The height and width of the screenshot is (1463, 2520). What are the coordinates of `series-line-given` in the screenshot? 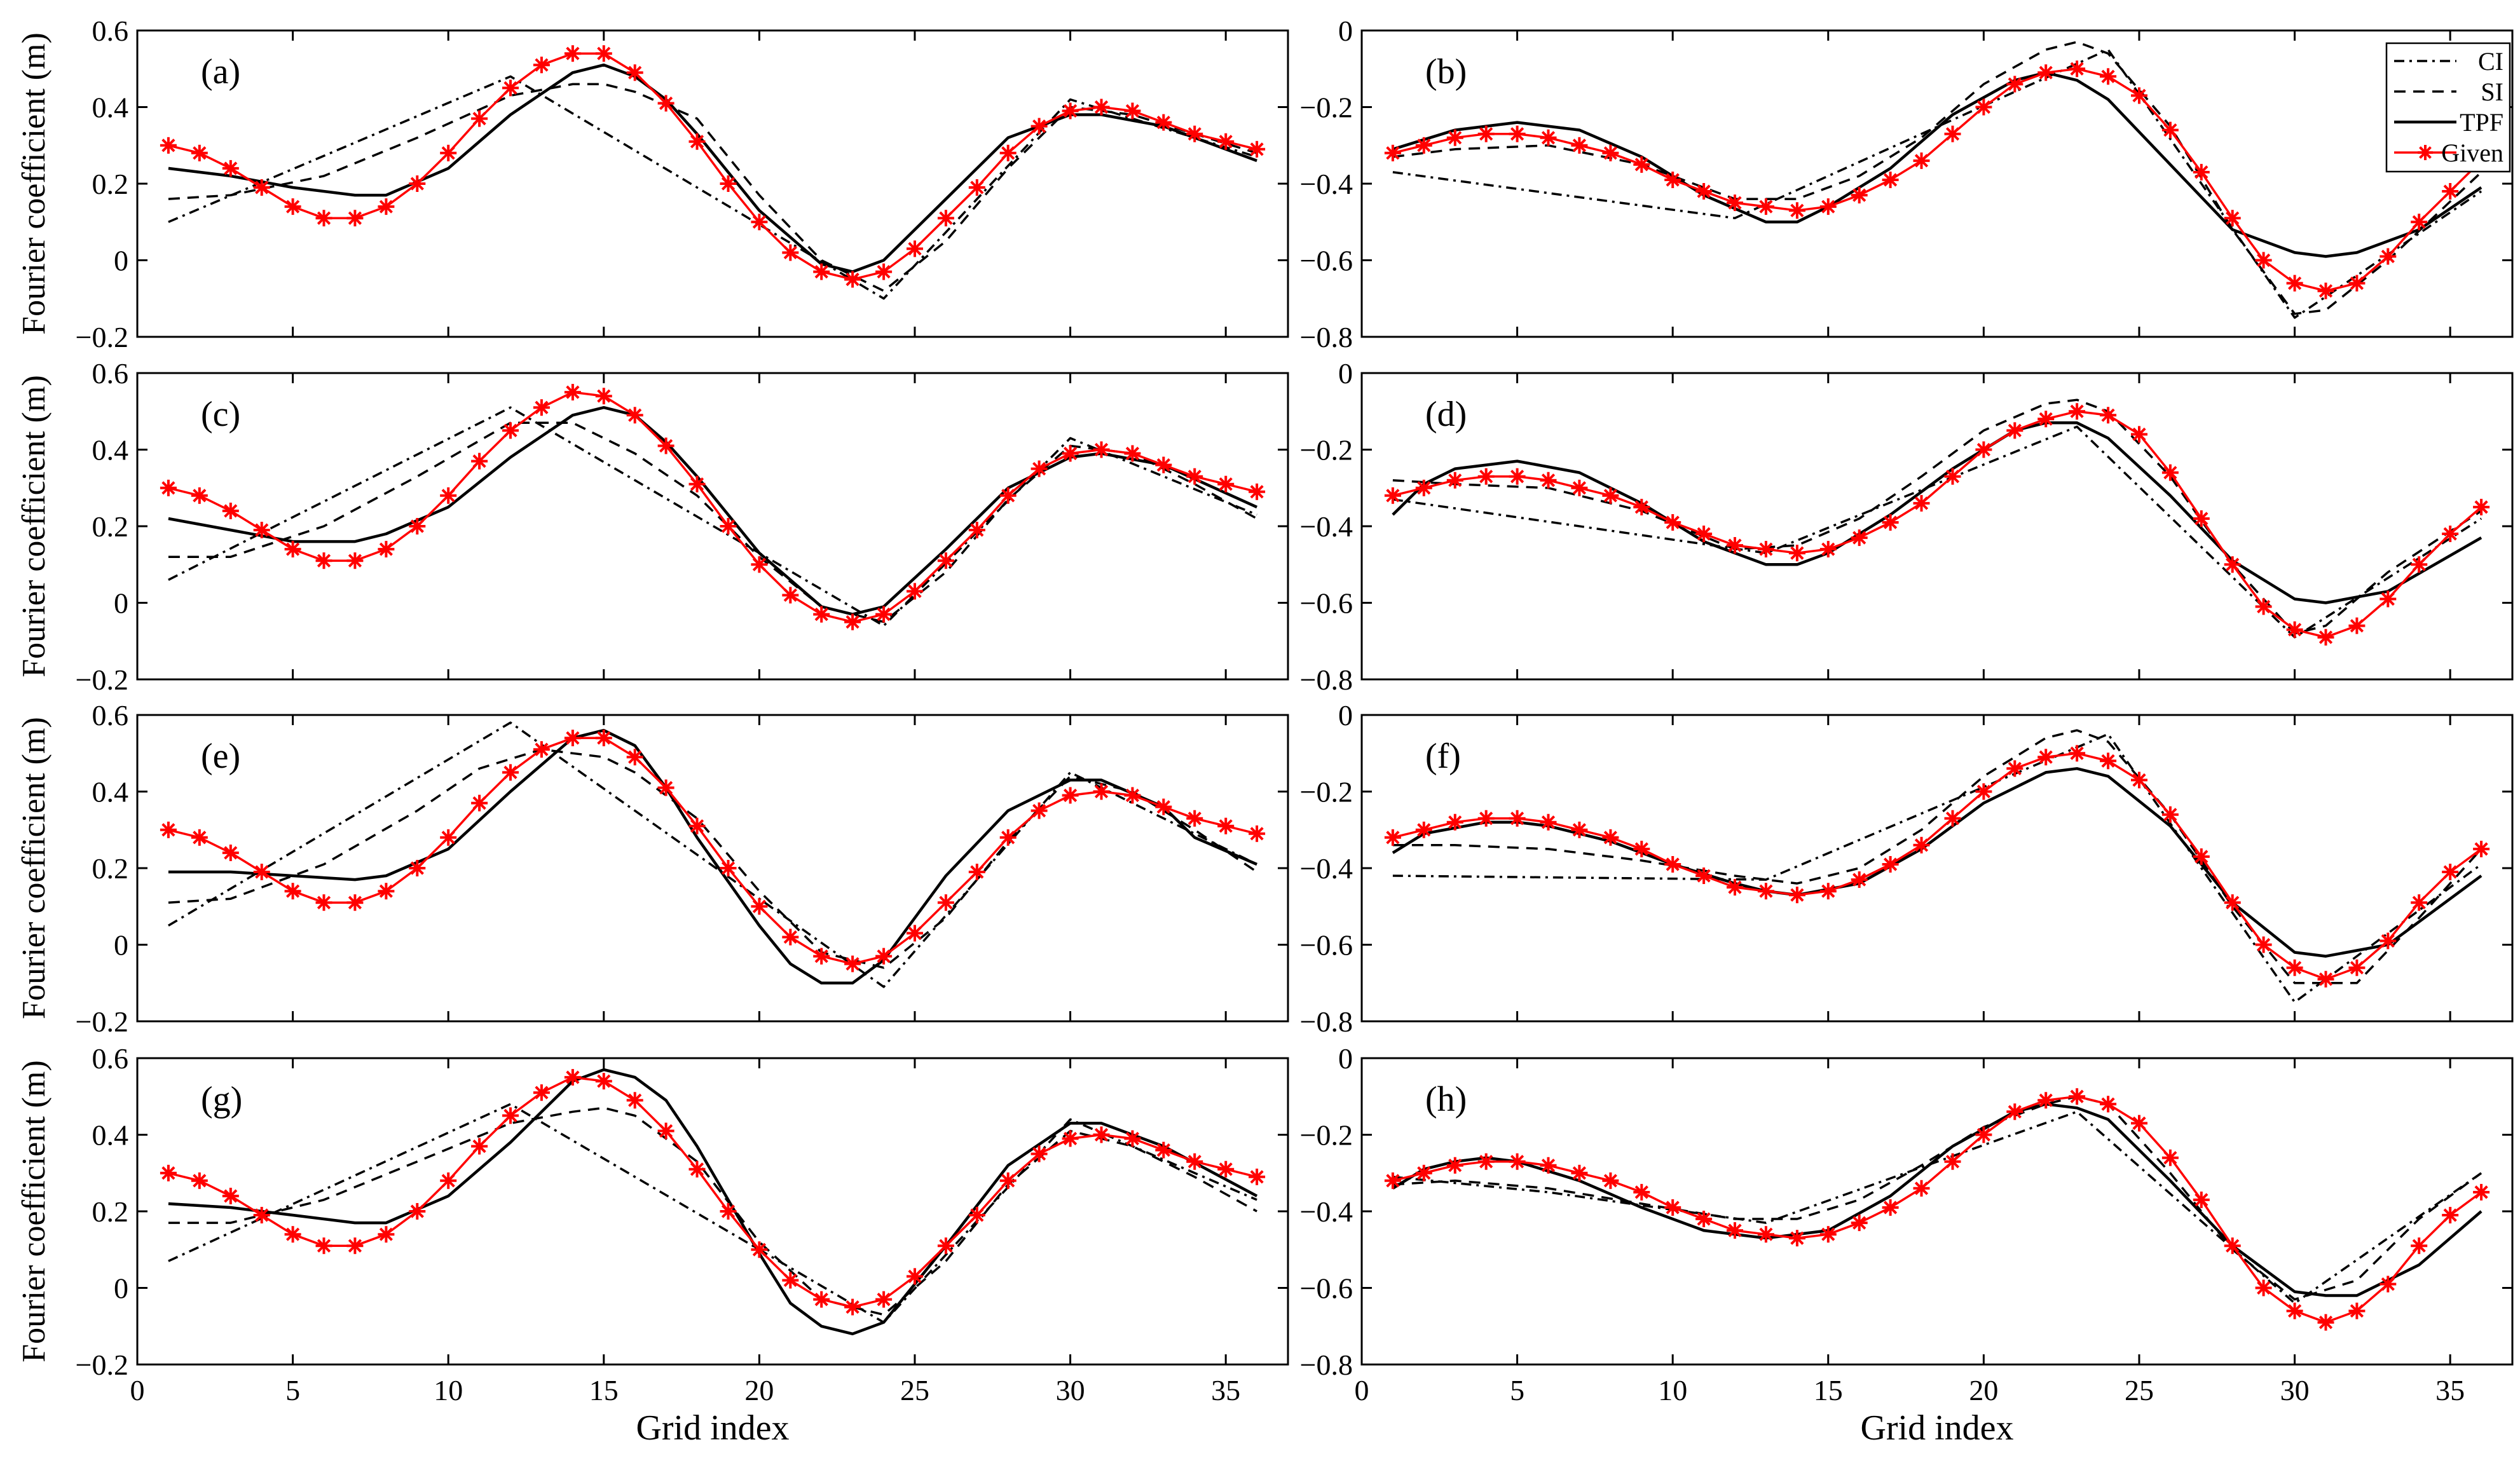 It's located at (1937, 179).